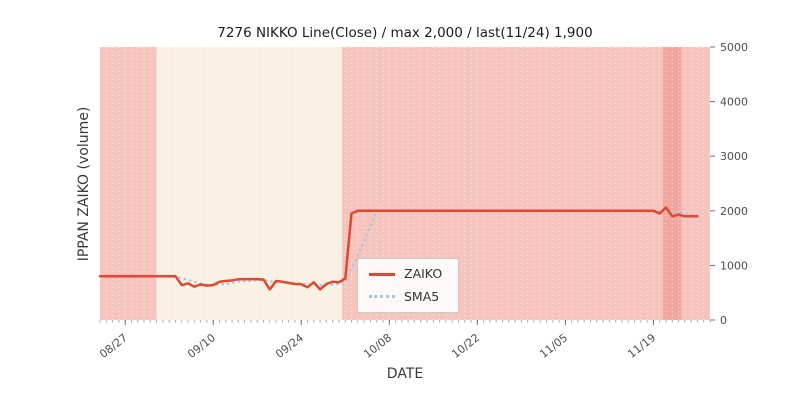  Describe the element at coordinates (734, 265) in the screenshot. I see `y-tick-label: 1000` at that location.